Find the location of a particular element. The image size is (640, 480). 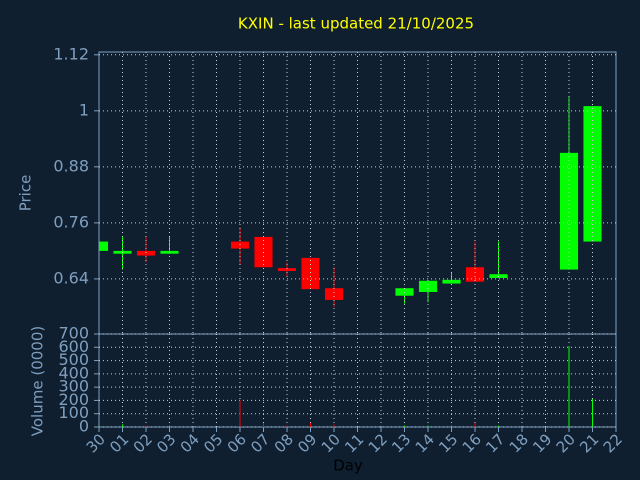

x-tick-label: 17 is located at coordinates (495, 443).